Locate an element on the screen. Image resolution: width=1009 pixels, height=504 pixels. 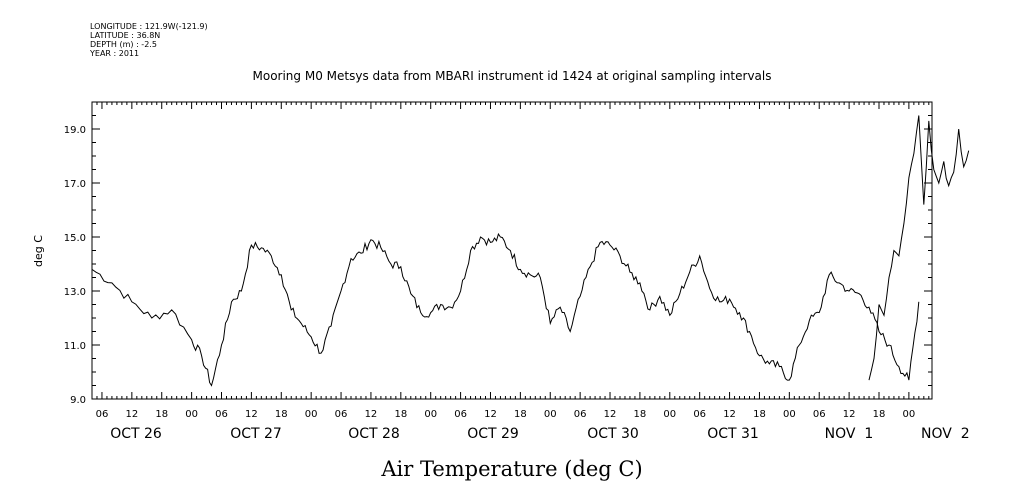
day-label: OCT 28 is located at coordinates (374, 434).